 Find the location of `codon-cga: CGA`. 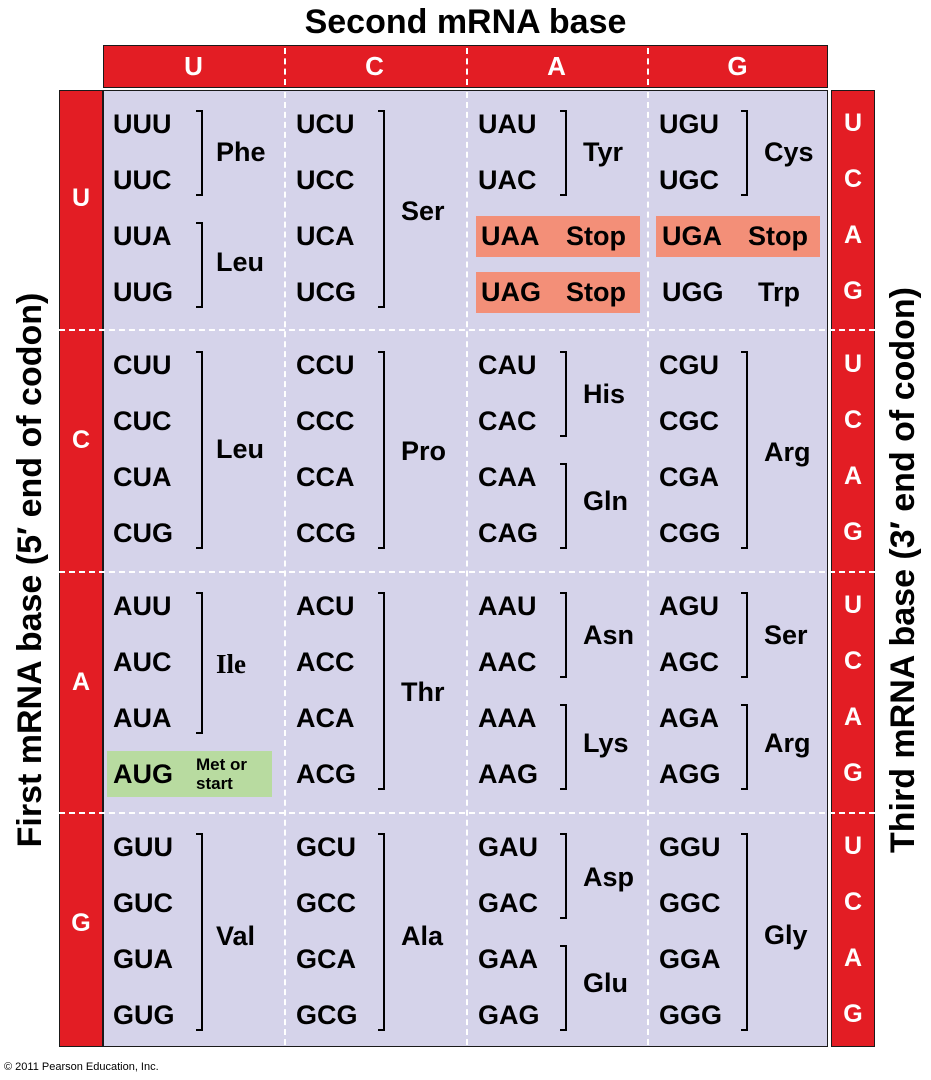

codon-cga: CGA is located at coordinates (689, 477).